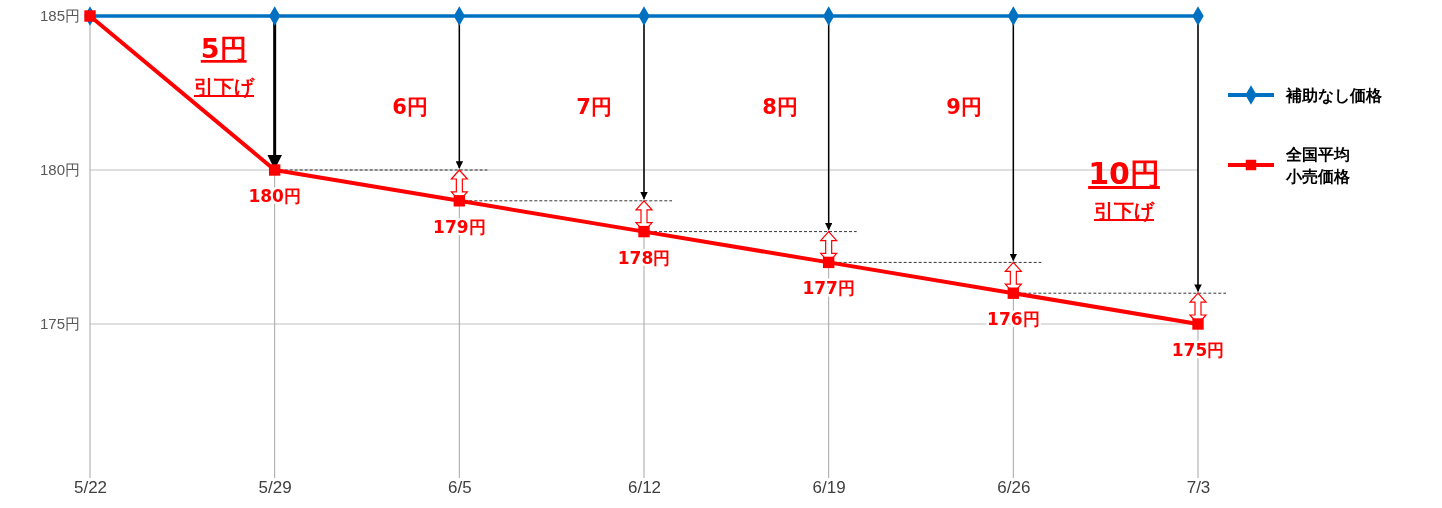 This screenshot has width=1442, height=508. I want to click on x-tick-label: 5/22, so click(90, 487).